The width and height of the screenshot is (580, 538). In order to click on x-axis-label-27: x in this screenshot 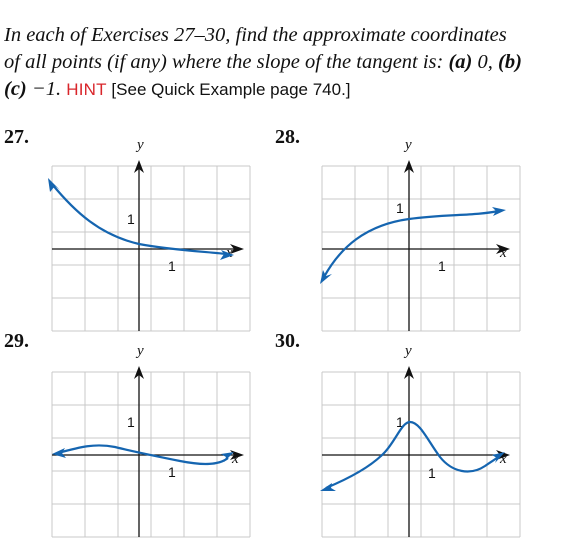, I will do `click(229, 253)`.